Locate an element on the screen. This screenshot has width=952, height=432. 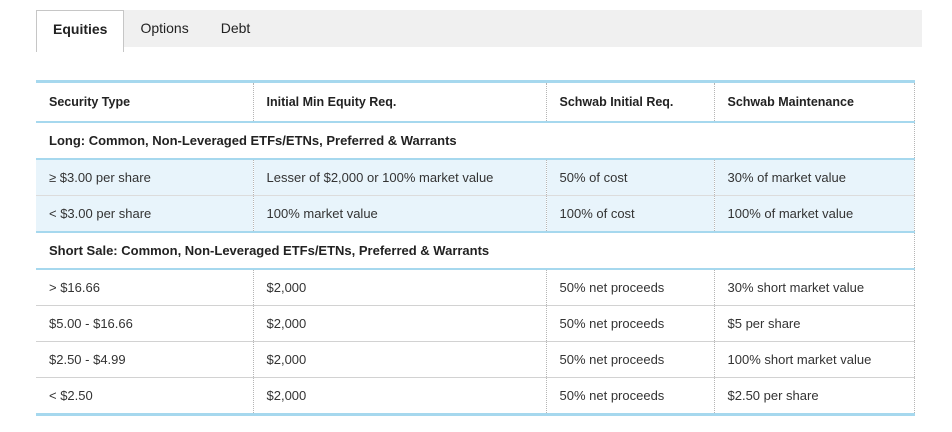
cell-schwab-maintenance: 100% of market value is located at coordinates (814, 213).